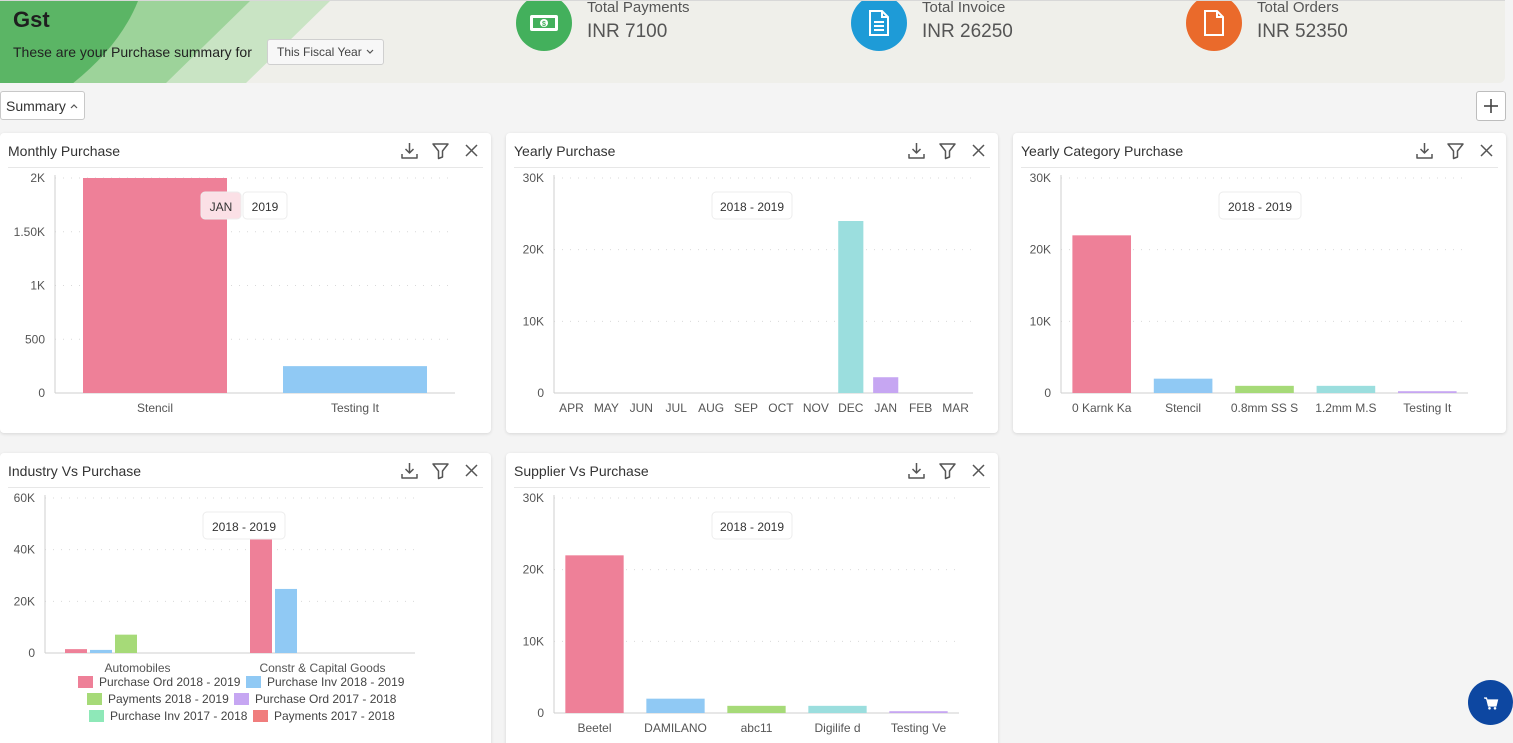 The height and width of the screenshot is (743, 1513). I want to click on y-tick-label: 30K, so click(1040, 178).